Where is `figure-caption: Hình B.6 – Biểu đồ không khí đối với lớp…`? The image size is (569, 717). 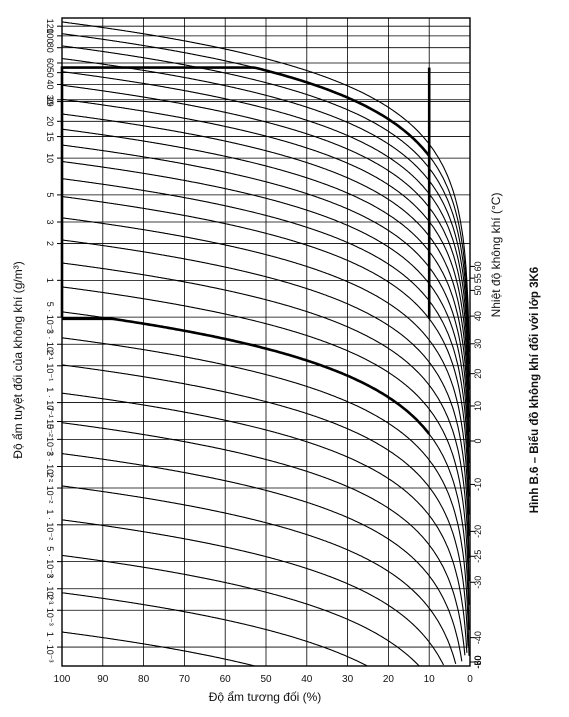 figure-caption: Hình B.6 – Biểu đồ không khí đối với lớp… is located at coordinates (535, 390).